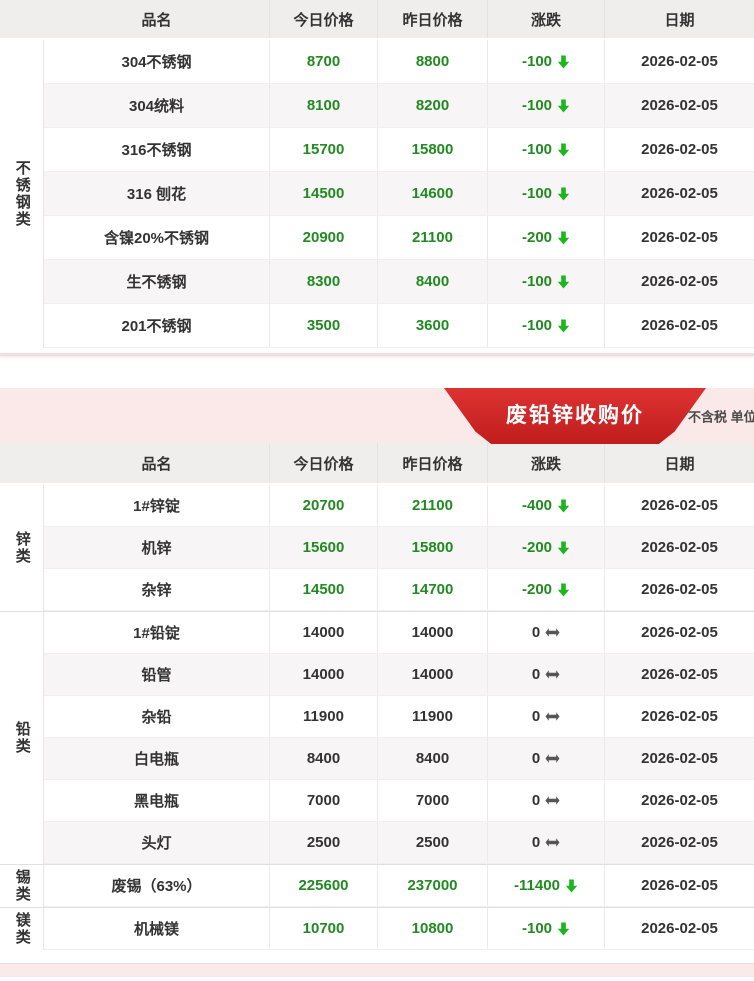 Image resolution: width=754 pixels, height=981 pixels. I want to click on section-banner: 废铅锌收购价 不含税 单位, so click(377, 416).